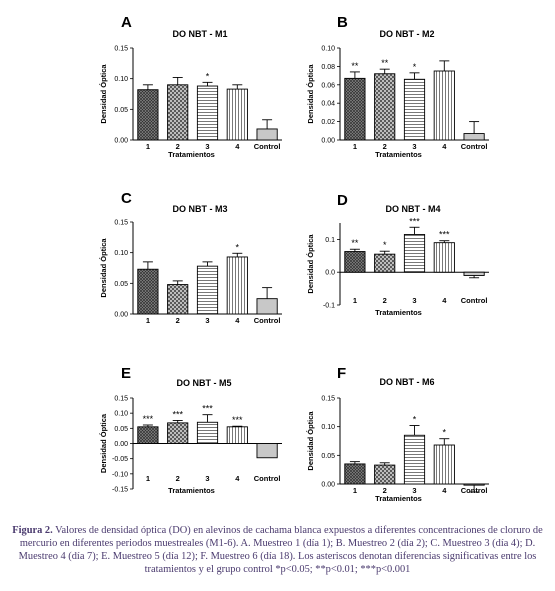 This screenshot has width=555, height=591. I want to click on chart-title: DO NBT - M2, so click(407, 34).